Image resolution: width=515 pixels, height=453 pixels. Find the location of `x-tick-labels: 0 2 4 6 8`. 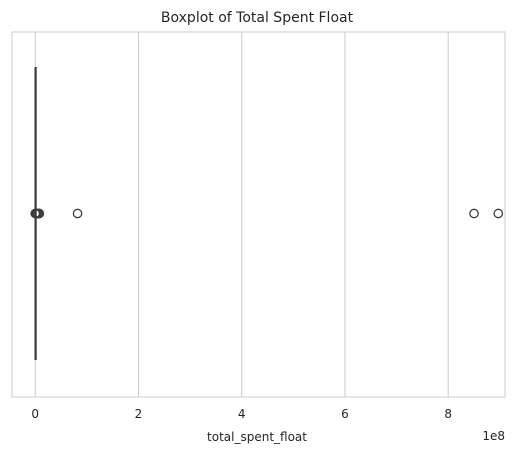

x-tick-labels: 0 2 4 6 8 is located at coordinates (241, 414).